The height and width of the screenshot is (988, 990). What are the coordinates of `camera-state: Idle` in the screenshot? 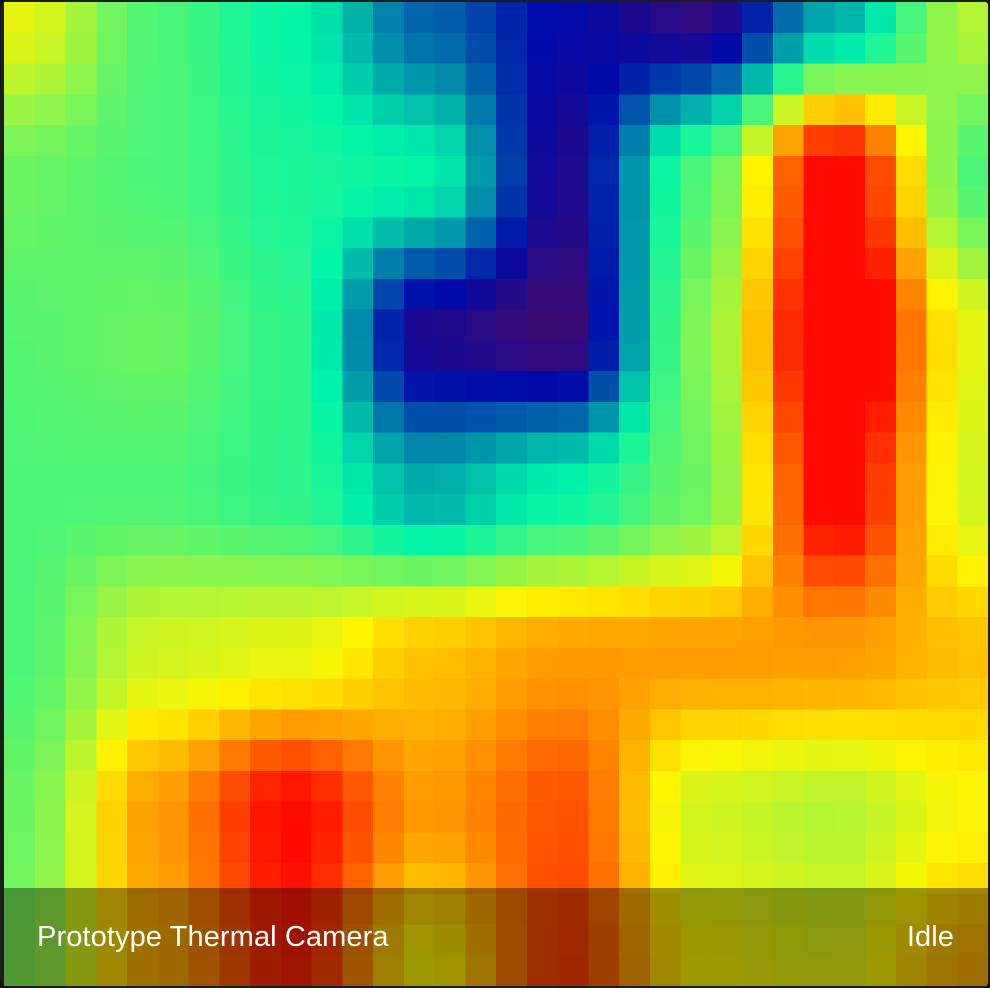 It's located at (930, 936).